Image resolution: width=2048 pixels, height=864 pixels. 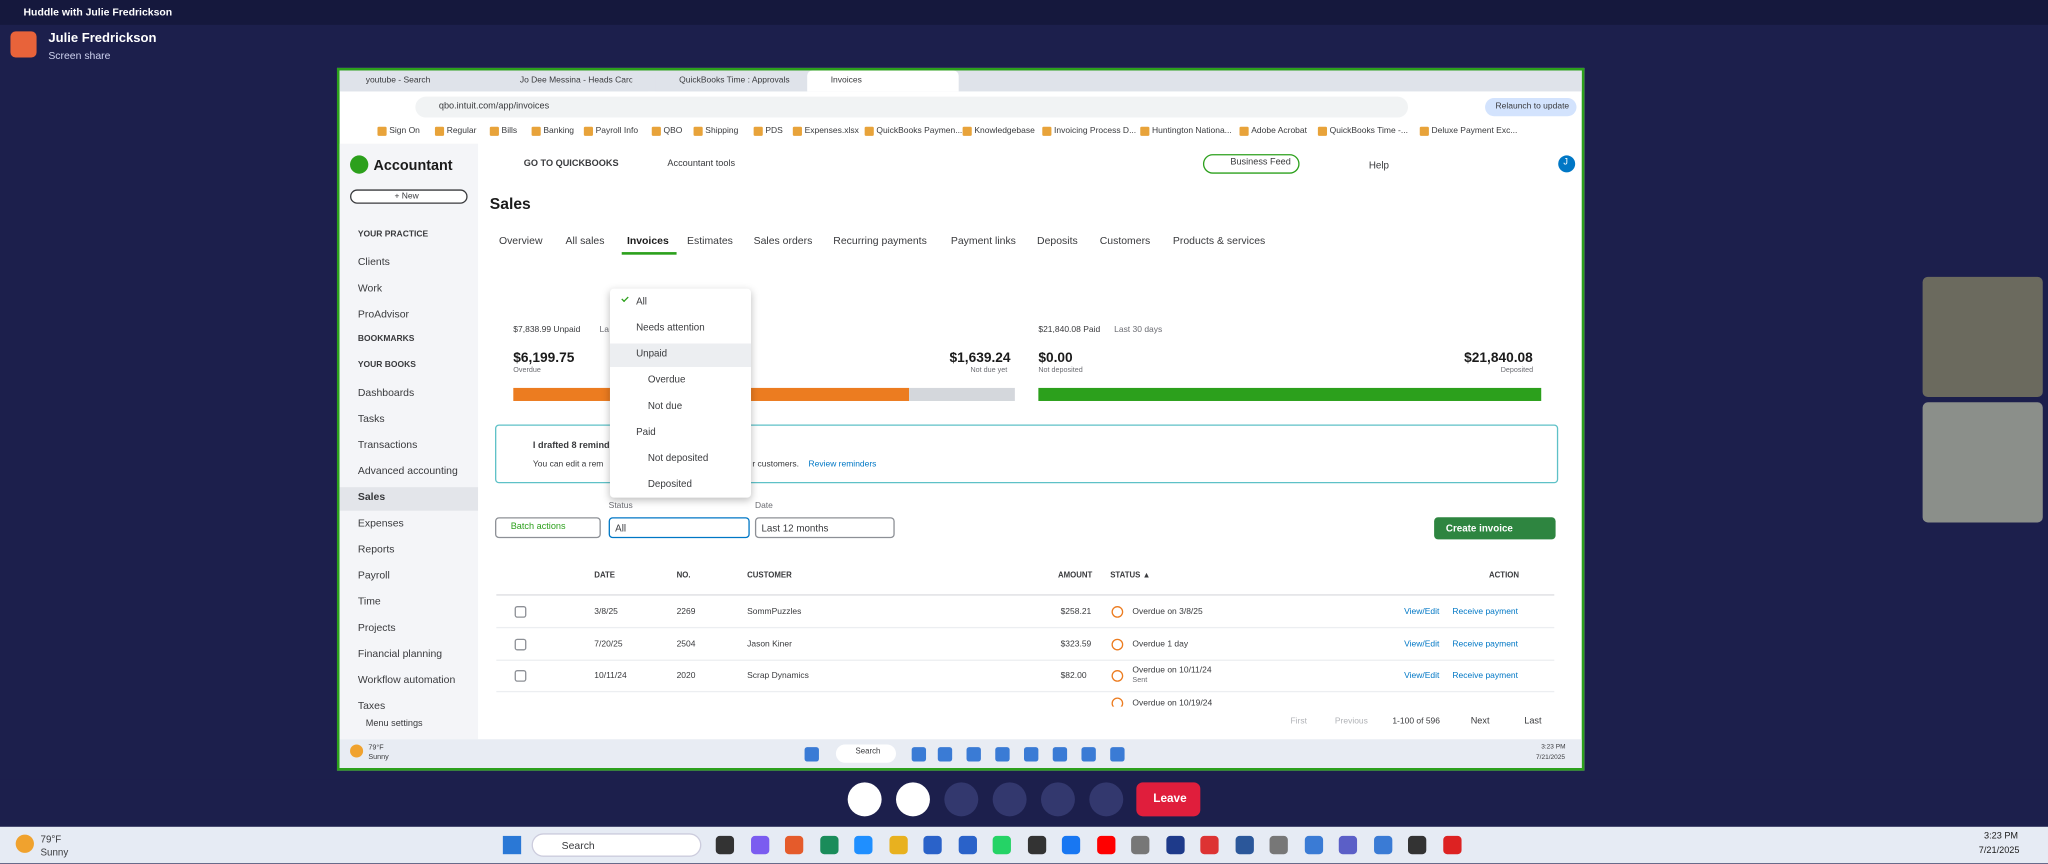 What do you see at coordinates (404, 131) in the screenshot?
I see `bookmark: Sign On` at bounding box center [404, 131].